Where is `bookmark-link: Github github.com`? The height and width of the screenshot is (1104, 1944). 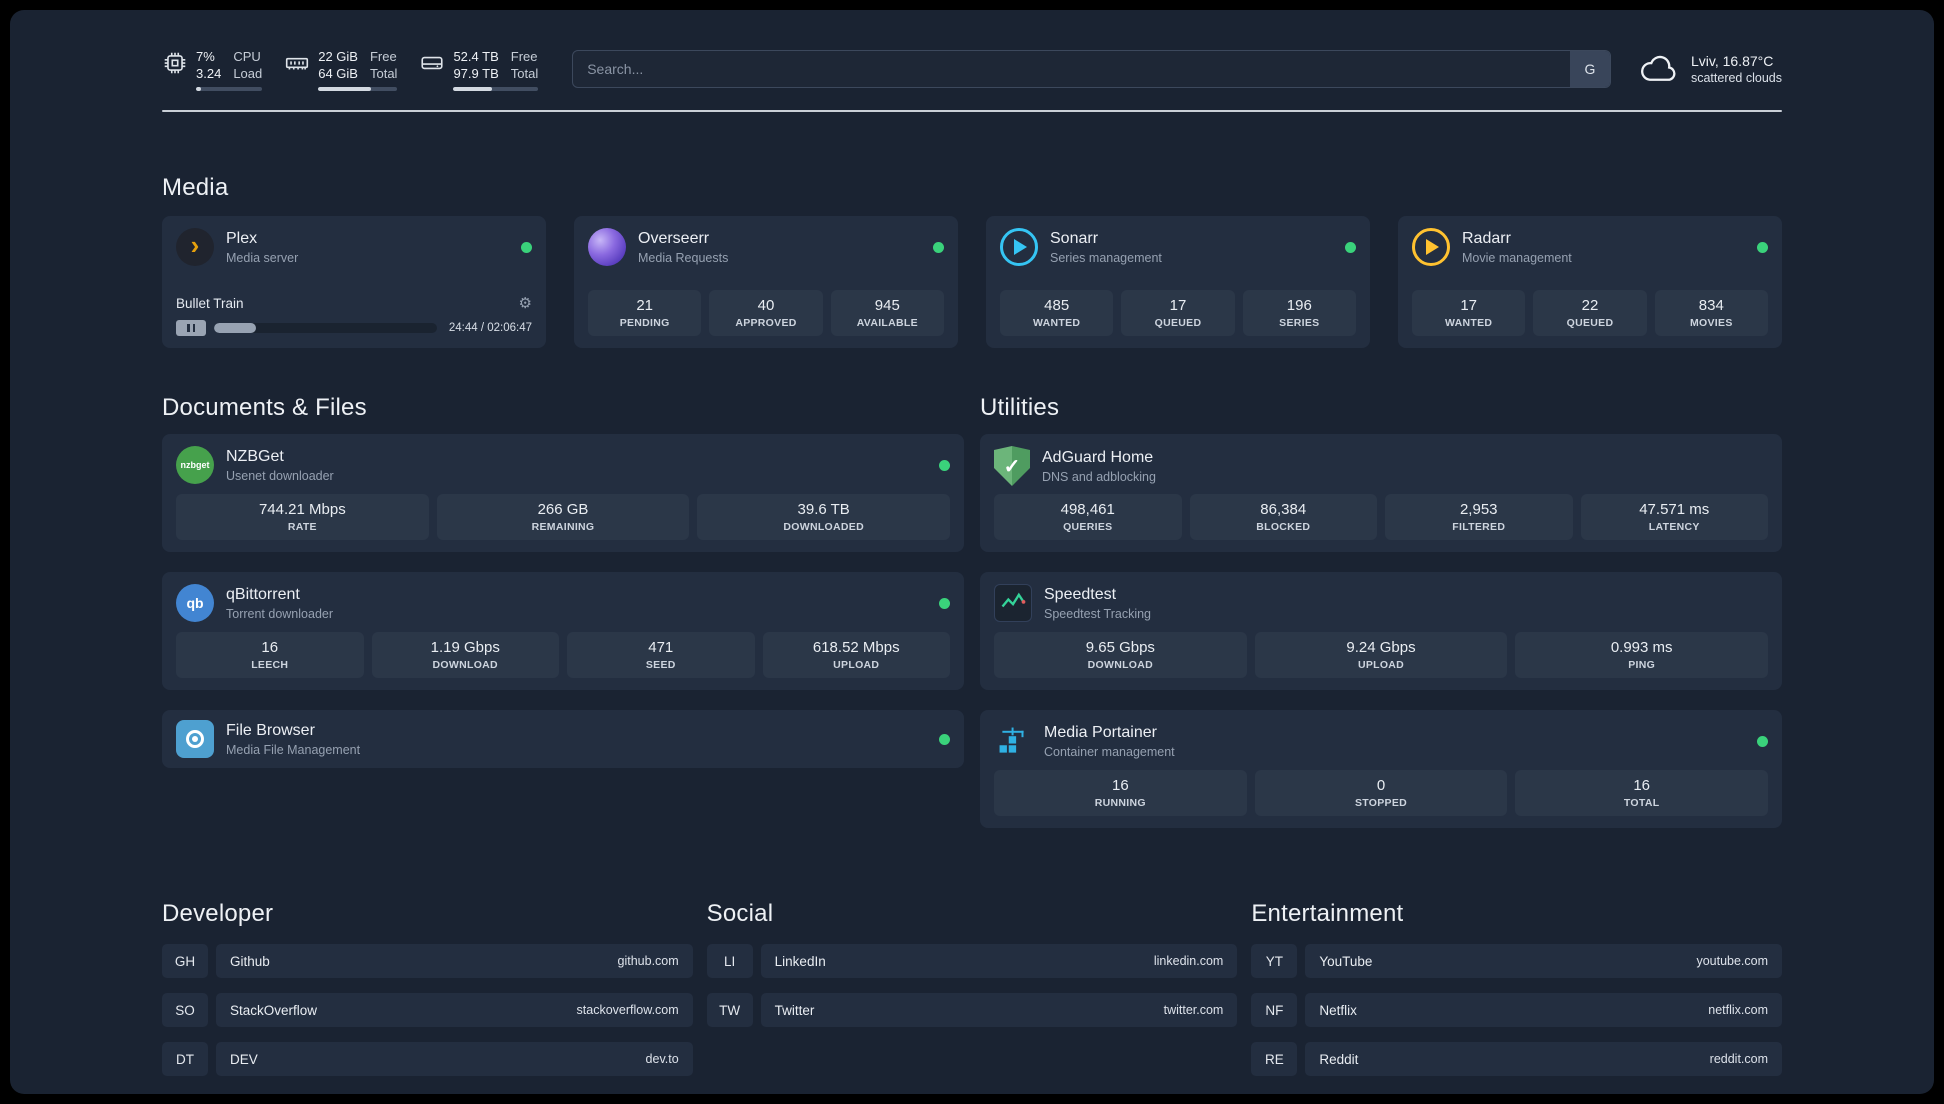 bookmark-link: Github github.com is located at coordinates (454, 961).